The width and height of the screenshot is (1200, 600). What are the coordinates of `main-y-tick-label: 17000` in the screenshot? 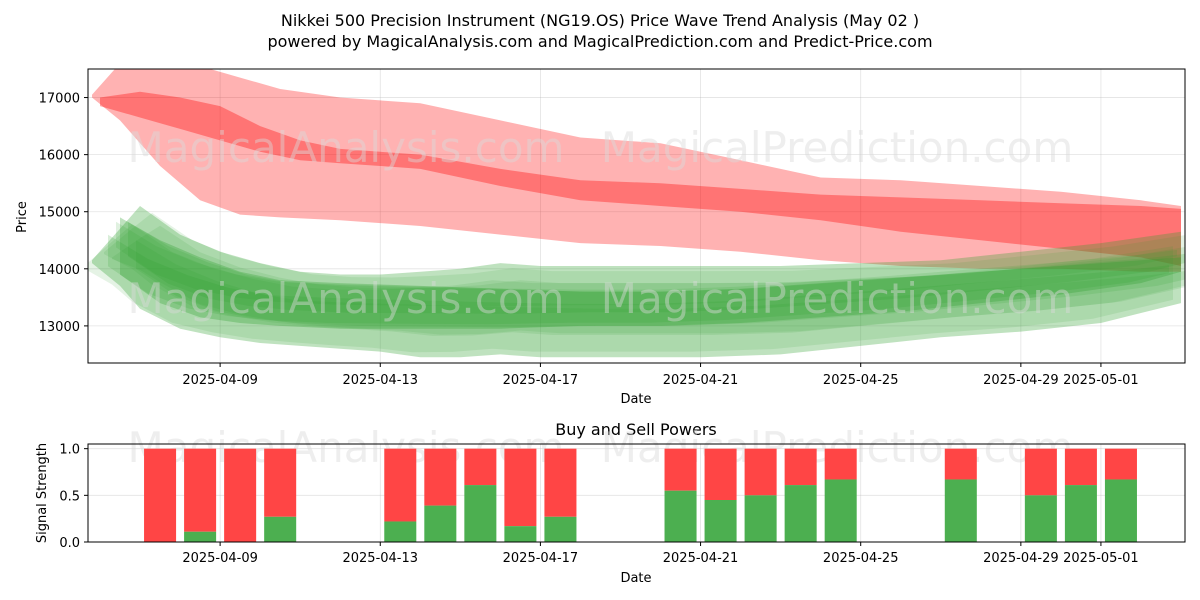 It's located at (59, 99).